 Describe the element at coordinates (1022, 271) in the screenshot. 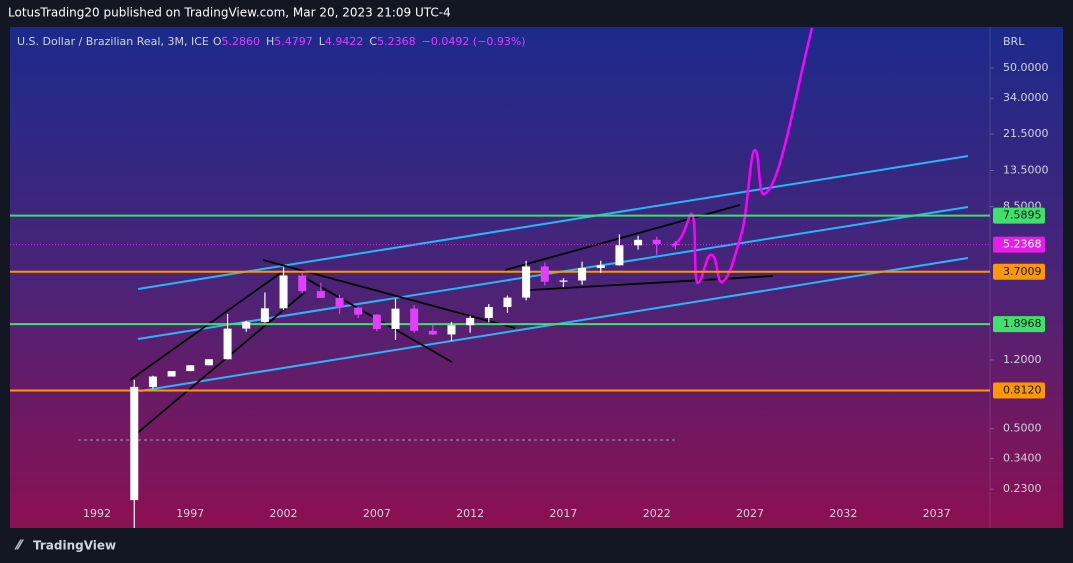

I see `level-label: 3.7009` at that location.